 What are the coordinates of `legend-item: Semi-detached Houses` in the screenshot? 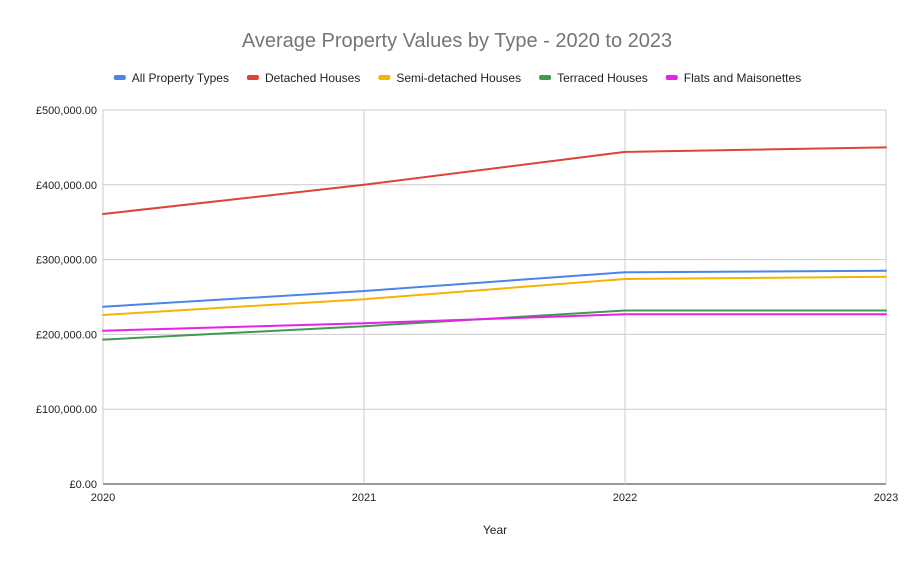 It's located at (449, 78).